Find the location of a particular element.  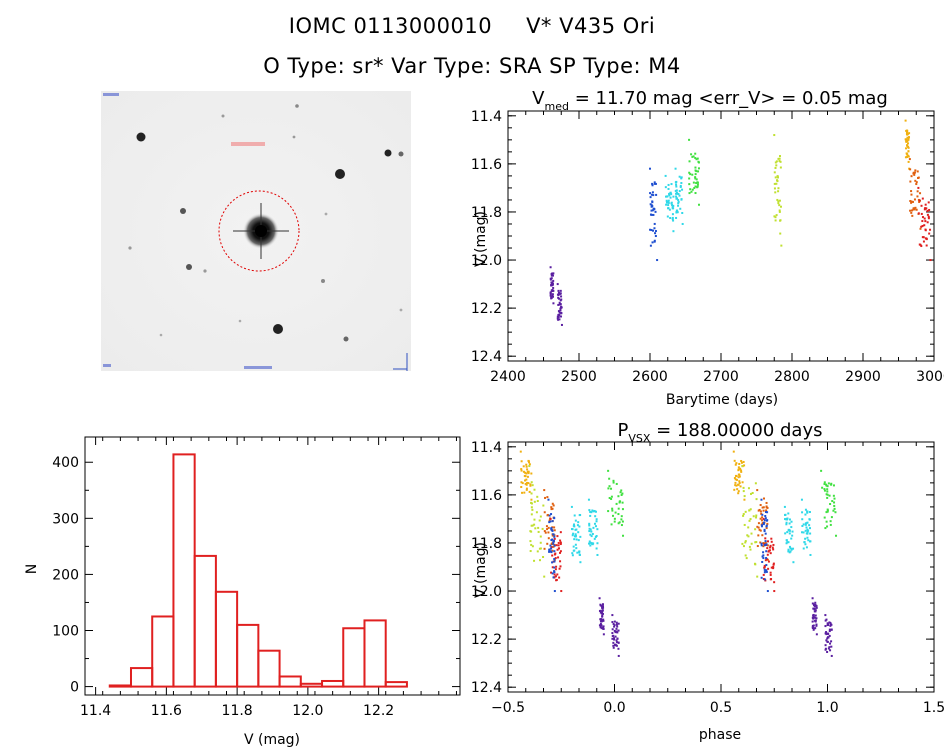

x-tick-label: 11.6 is located at coordinates (166, 711).